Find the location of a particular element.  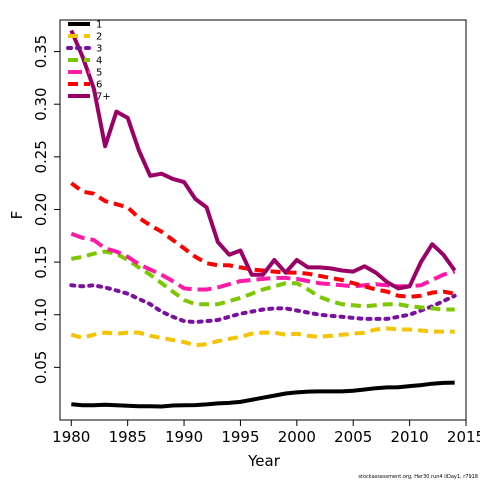

legend-label: 1 is located at coordinates (99, 25).